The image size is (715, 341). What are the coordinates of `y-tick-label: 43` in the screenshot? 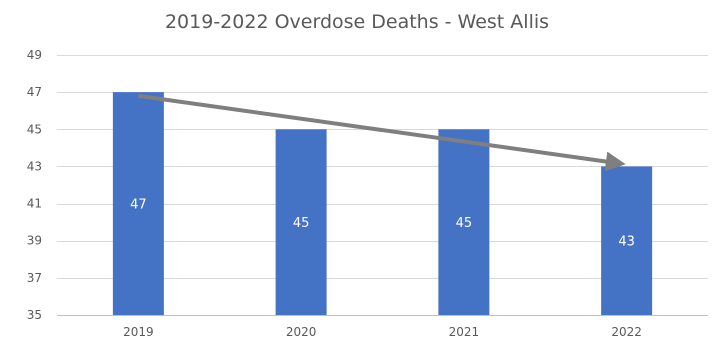 It's located at (34, 166).